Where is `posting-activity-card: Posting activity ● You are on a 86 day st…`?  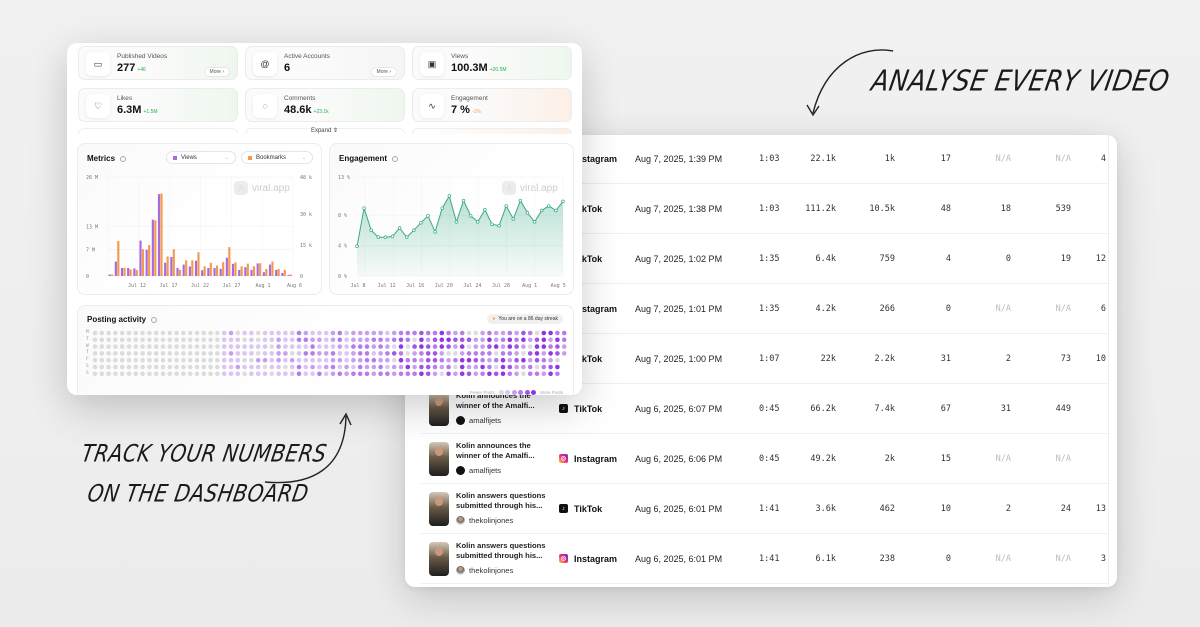 posting-activity-card: Posting activity ● You are on a 86 day st… is located at coordinates (325, 350).